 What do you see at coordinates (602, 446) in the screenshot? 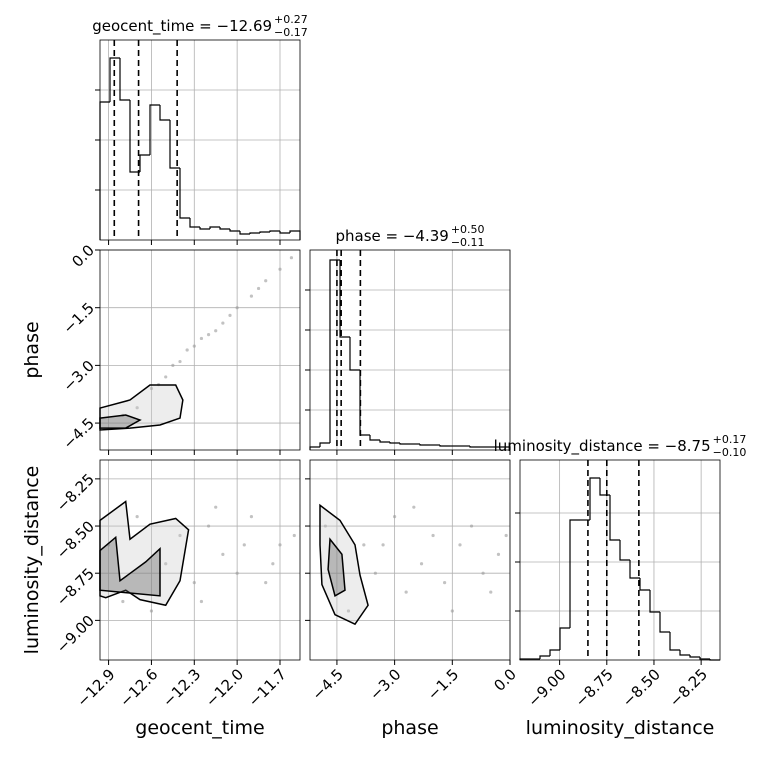
I see `panel-title: luminosity_distance = −8.75` at bounding box center [602, 446].